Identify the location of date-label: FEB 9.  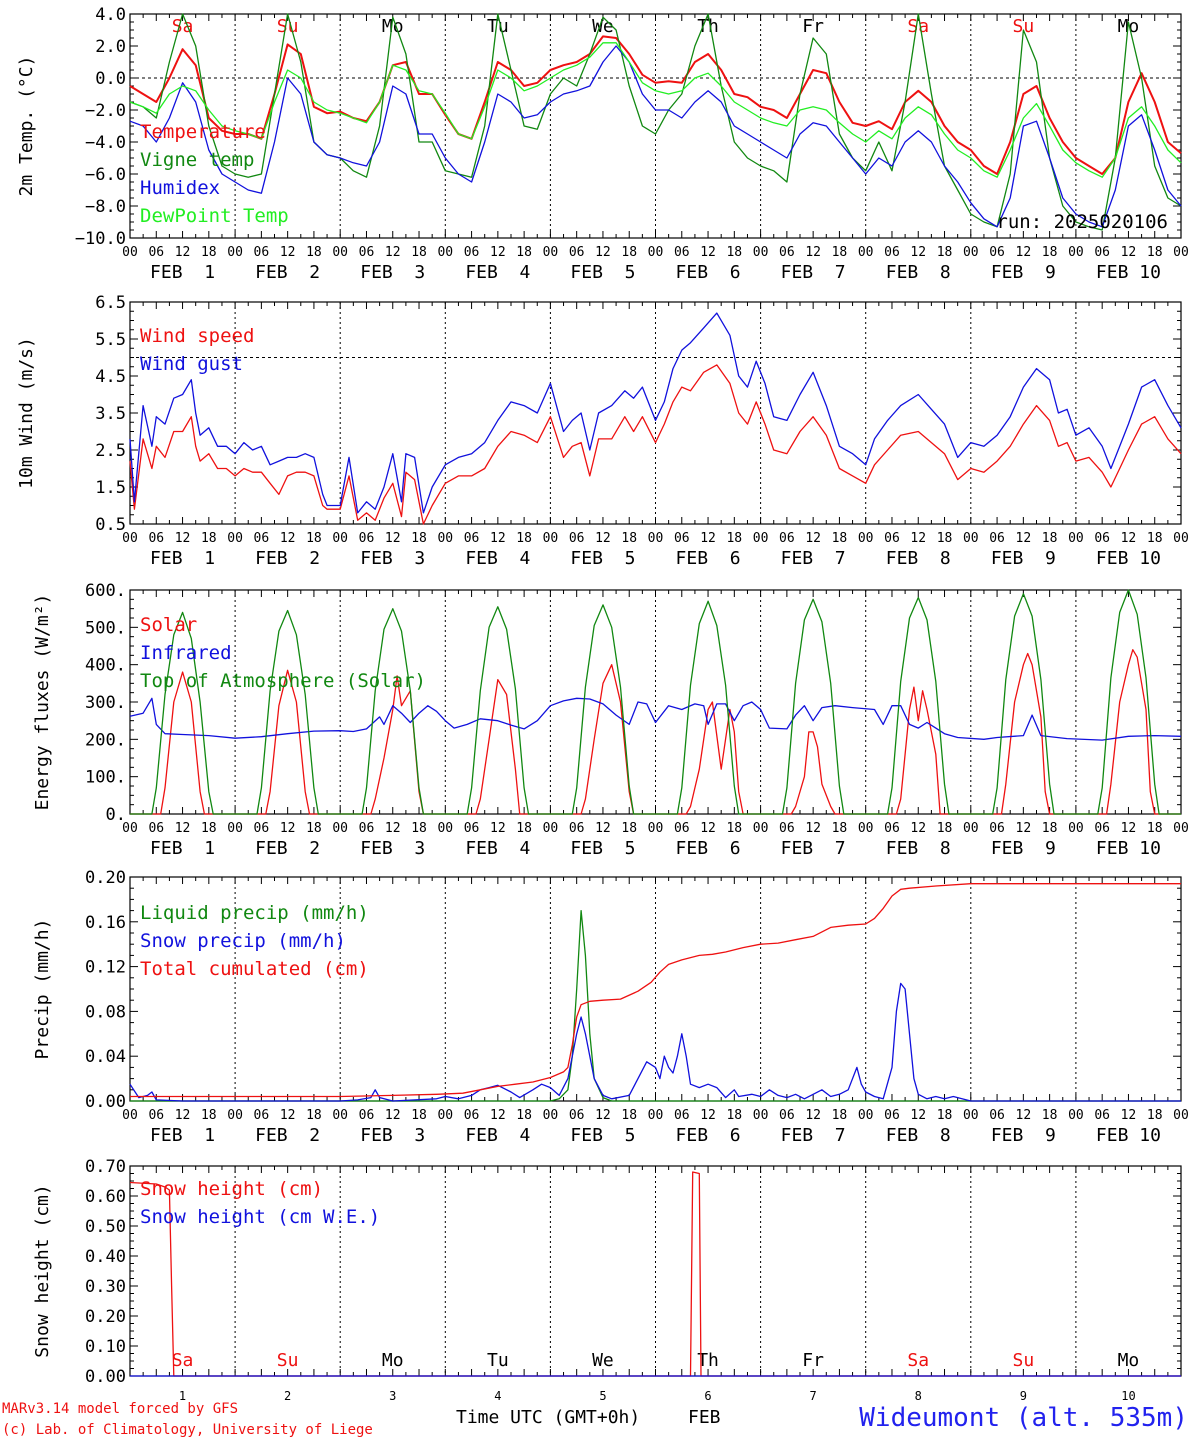
(1023, 272).